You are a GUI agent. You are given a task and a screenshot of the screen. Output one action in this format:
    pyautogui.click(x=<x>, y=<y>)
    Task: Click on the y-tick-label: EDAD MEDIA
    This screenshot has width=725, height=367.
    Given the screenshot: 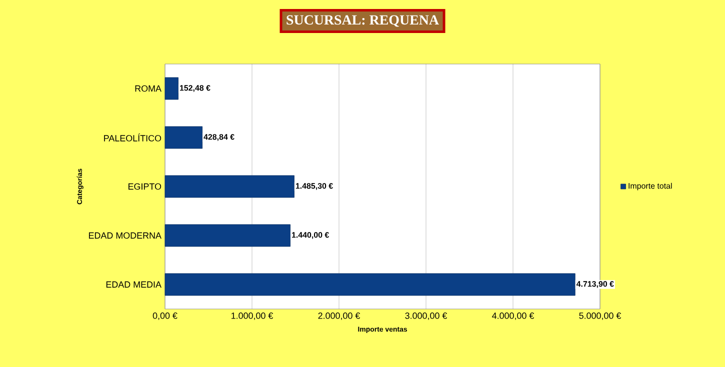 What is the action you would take?
    pyautogui.click(x=134, y=284)
    